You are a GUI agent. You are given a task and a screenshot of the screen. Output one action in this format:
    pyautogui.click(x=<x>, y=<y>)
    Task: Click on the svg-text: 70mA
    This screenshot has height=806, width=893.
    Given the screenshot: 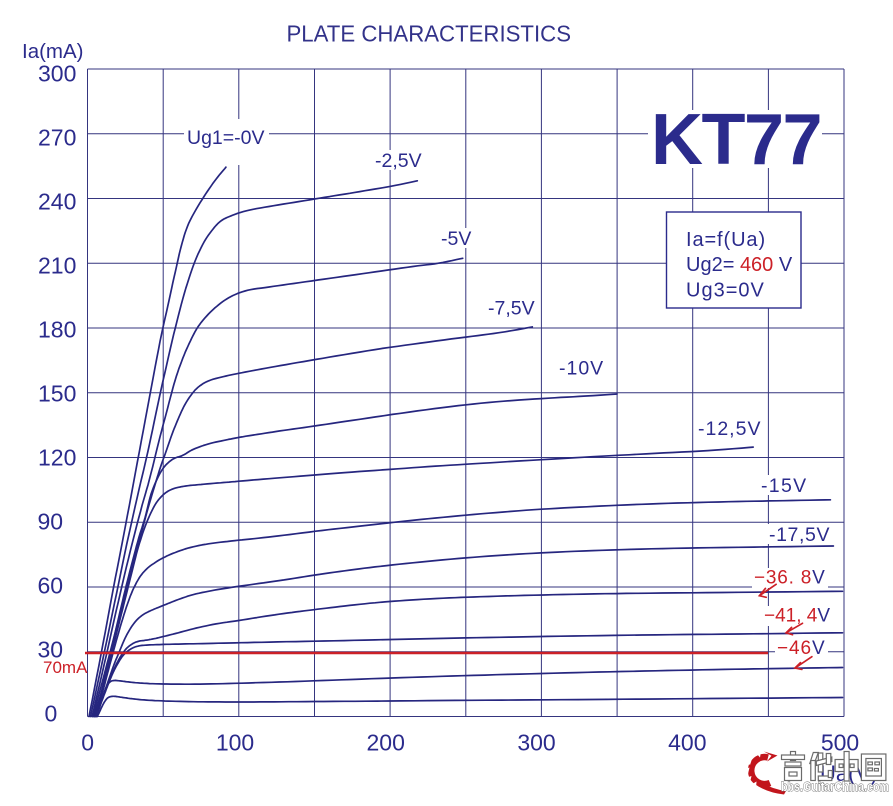 What is the action you would take?
    pyautogui.click(x=65, y=667)
    